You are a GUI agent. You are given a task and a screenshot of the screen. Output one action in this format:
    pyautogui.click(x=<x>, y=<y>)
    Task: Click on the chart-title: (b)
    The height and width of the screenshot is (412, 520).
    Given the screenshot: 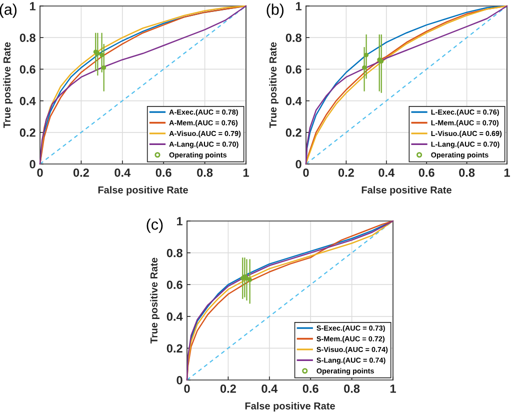 What is the action you would take?
    pyautogui.click(x=275, y=11)
    